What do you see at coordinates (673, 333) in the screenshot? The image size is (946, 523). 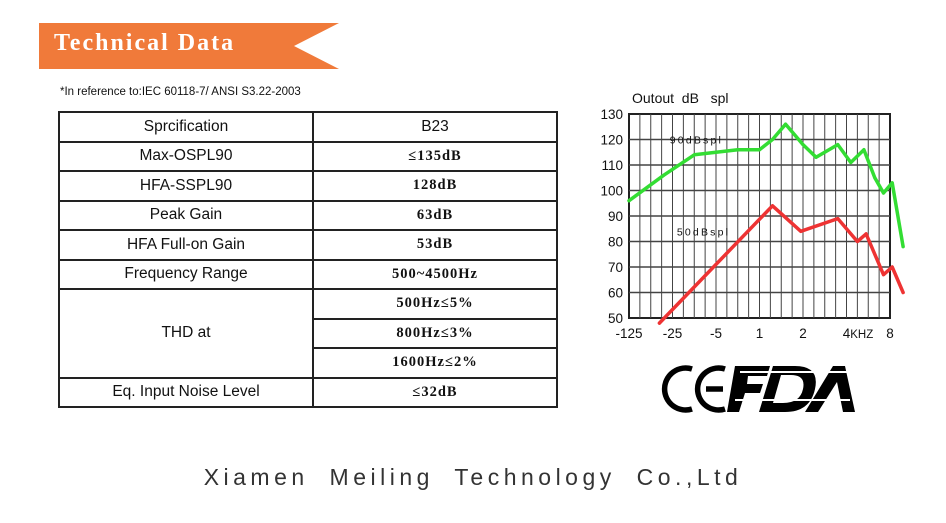 I see `x-tick-label: -25` at bounding box center [673, 333].